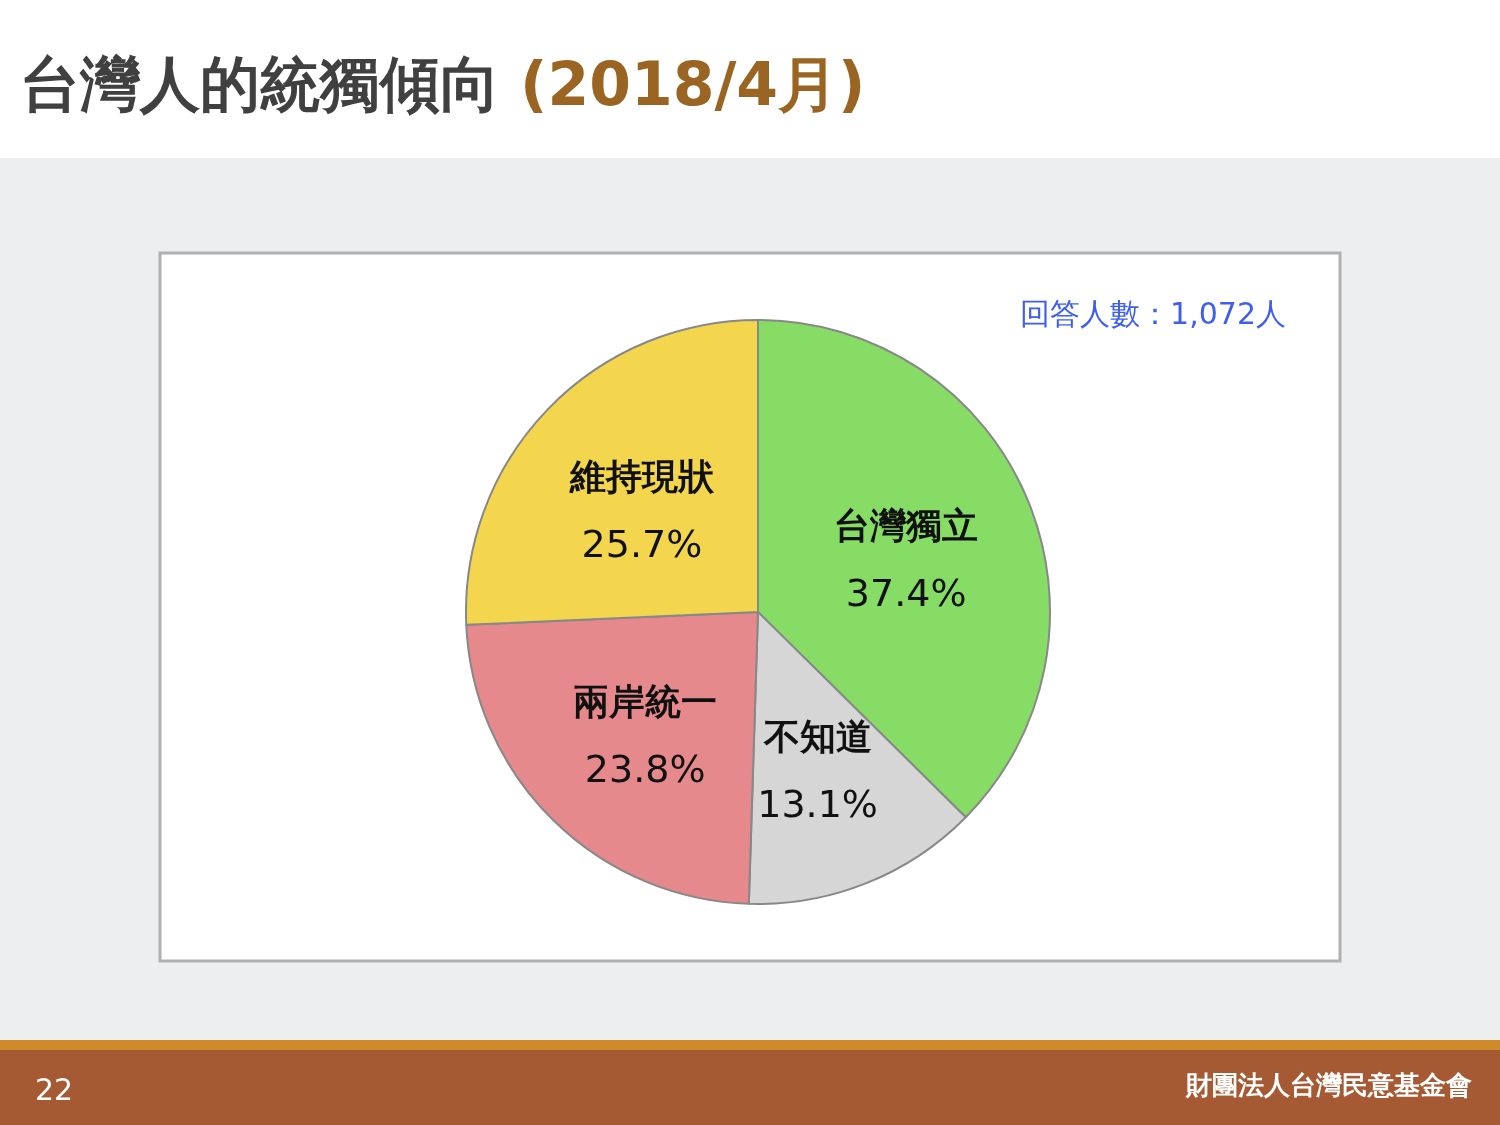 Image resolution: width=1500 pixels, height=1125 pixels. Describe the element at coordinates (54, 1089) in the screenshot. I see `text: 22` at that location.